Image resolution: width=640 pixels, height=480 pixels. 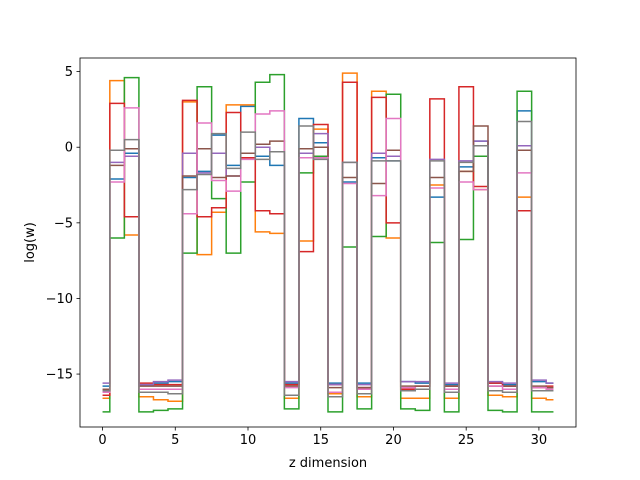 I want to click on x-tick-label: 30, so click(x=539, y=440).